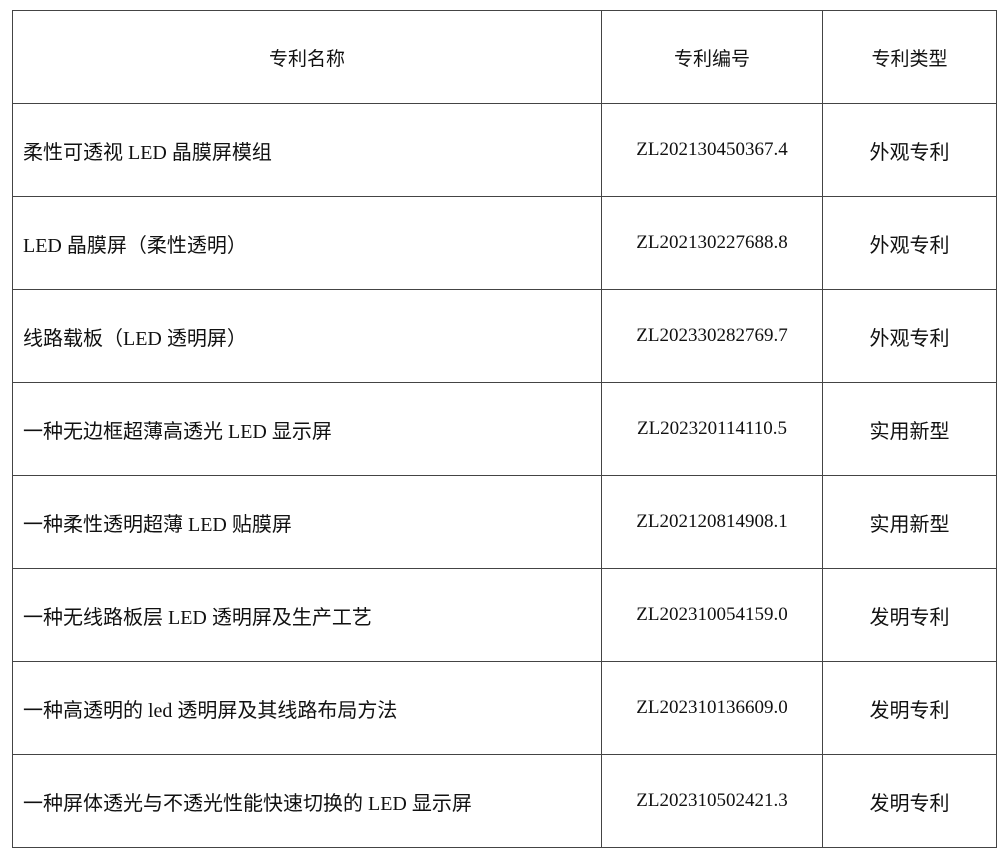 Image resolution: width=1000 pixels, height=864 pixels. I want to click on patent-name-cell: 一种高透明的 led 透明屏及其线路布局方法, so click(307, 708).